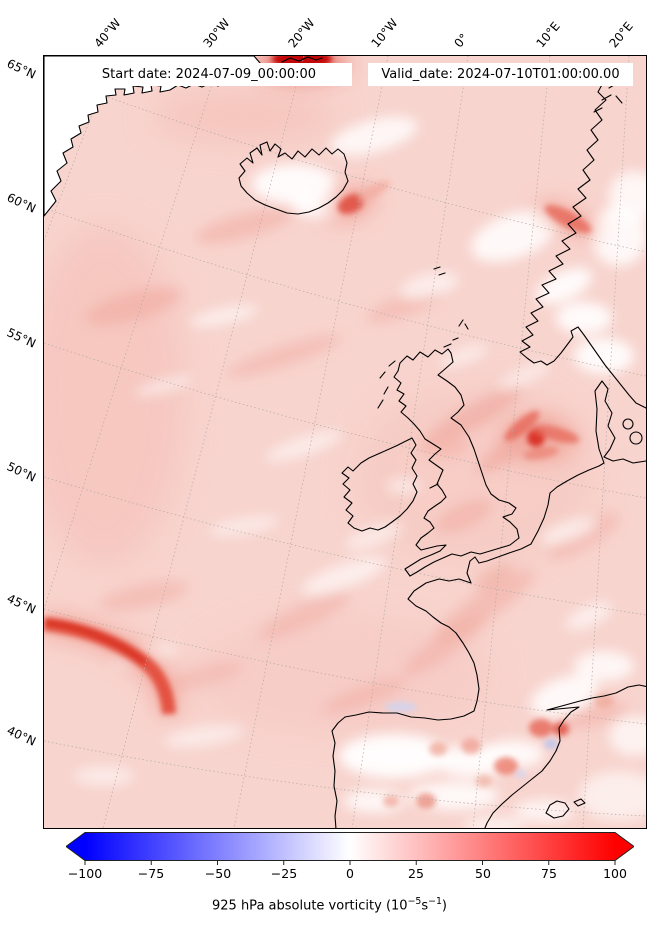 This screenshot has height=936, width=659. What do you see at coordinates (21, 338) in the screenshot?
I see `lat-label-55n: 55°N` at bounding box center [21, 338].